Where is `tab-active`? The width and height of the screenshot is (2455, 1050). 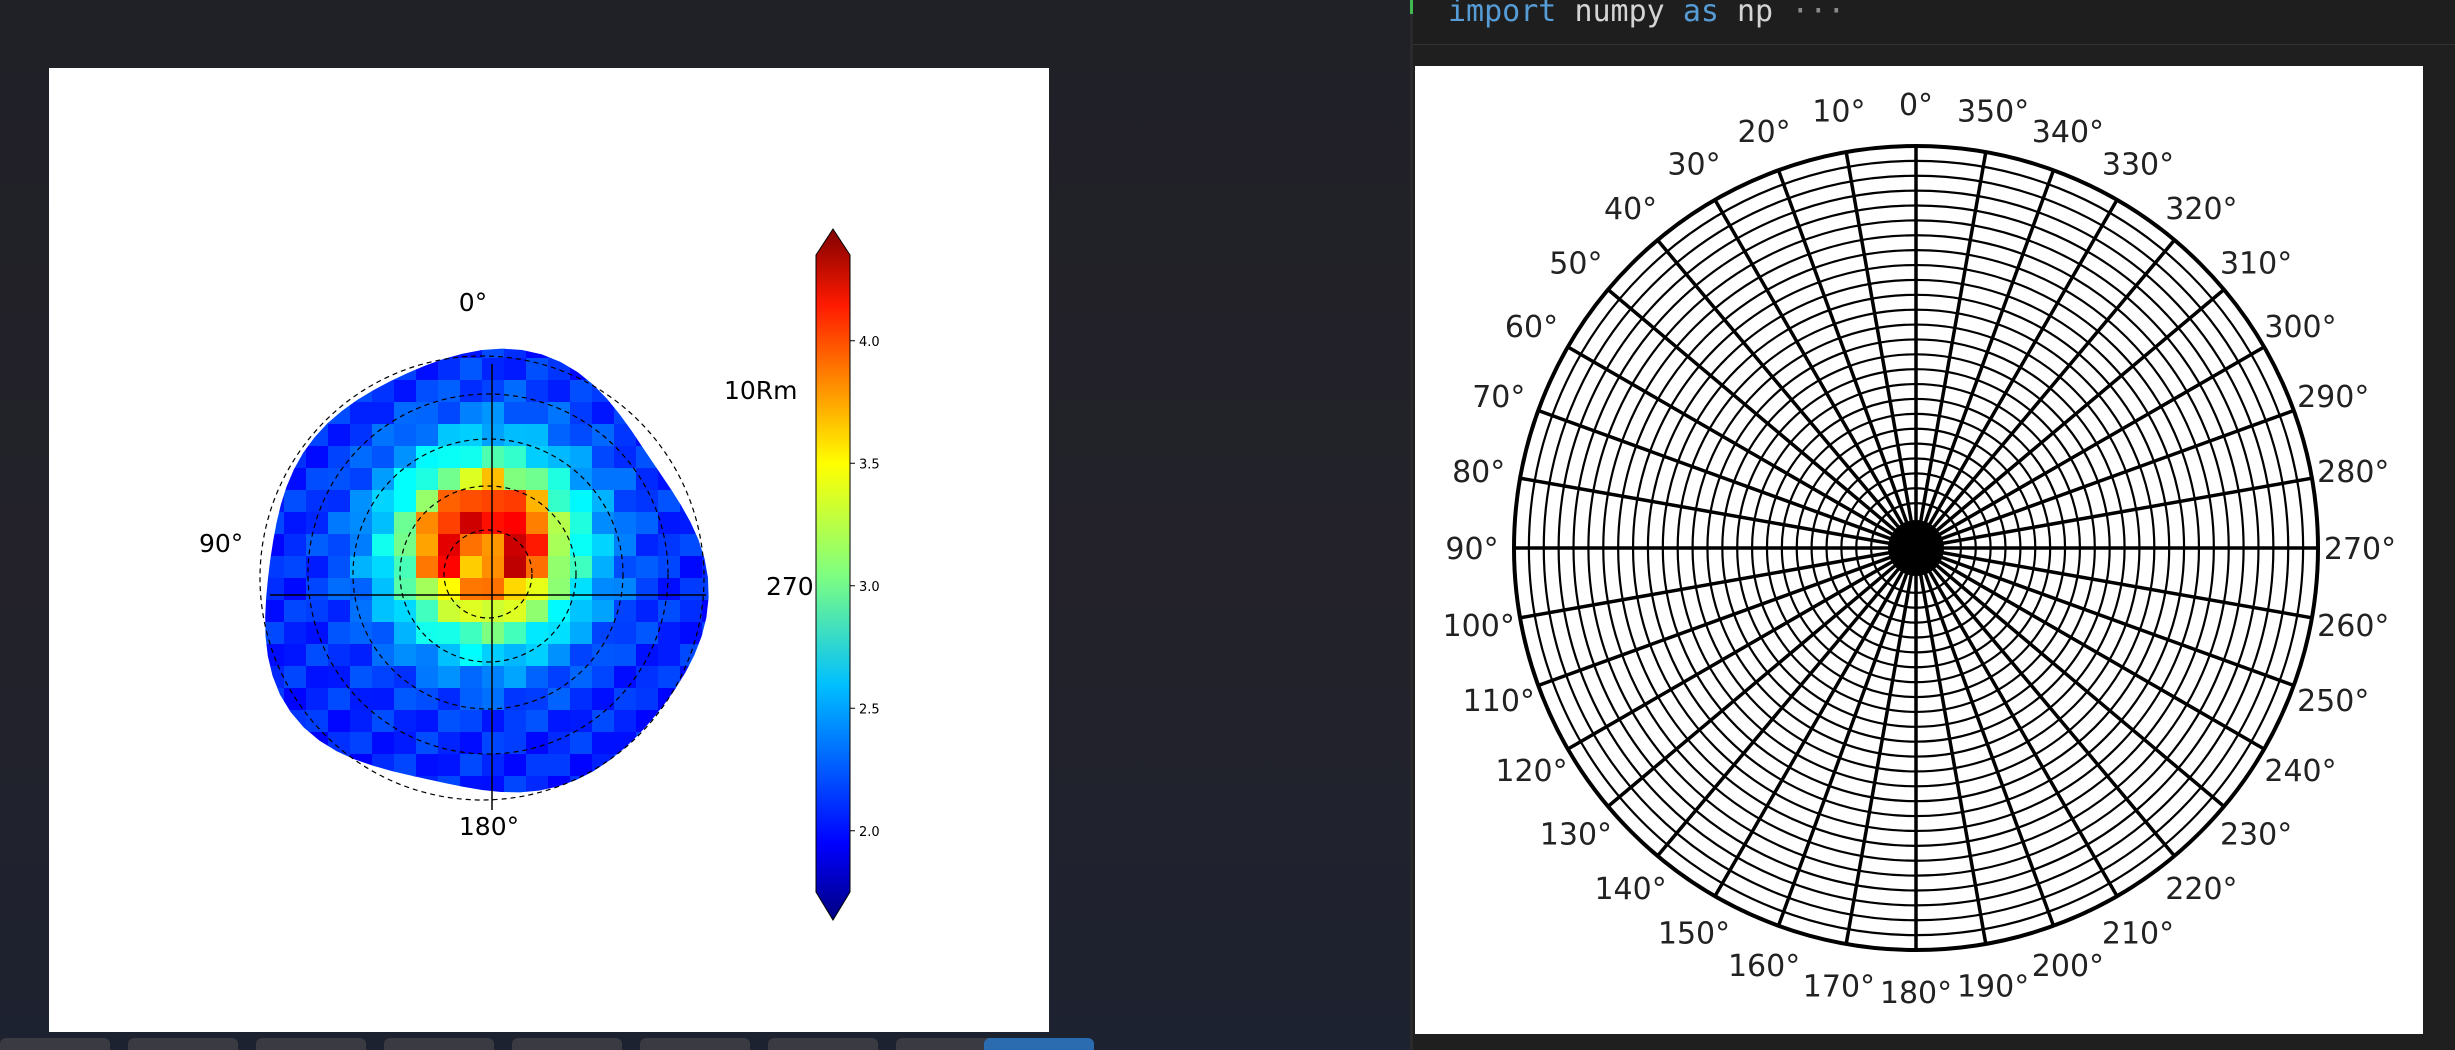 tab-active is located at coordinates (1039, 1044).